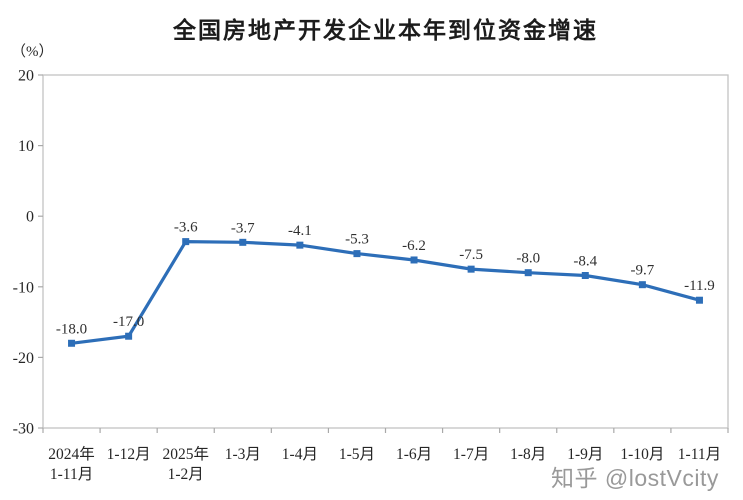 The width and height of the screenshot is (743, 500). What do you see at coordinates (357, 240) in the screenshot?
I see `data-point-label: -5.3` at bounding box center [357, 240].